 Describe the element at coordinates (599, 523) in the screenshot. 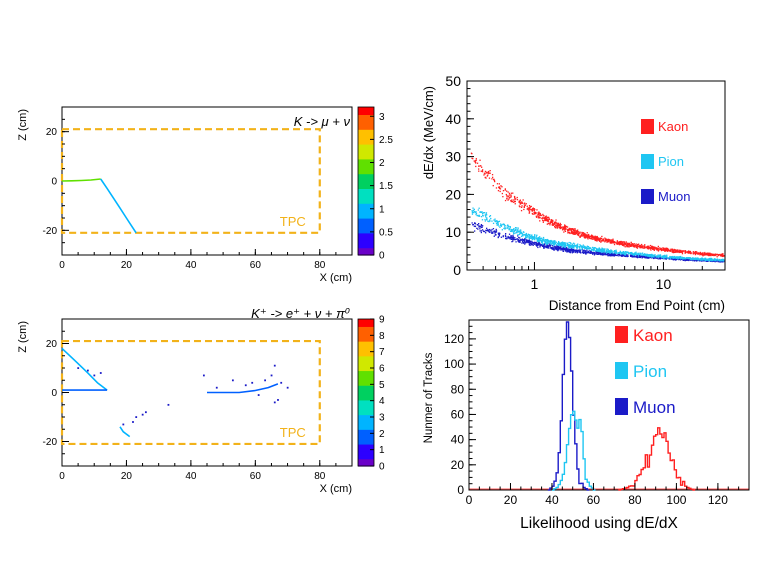

I see `x-axis-label: Likelihood using dE/dX` at that location.